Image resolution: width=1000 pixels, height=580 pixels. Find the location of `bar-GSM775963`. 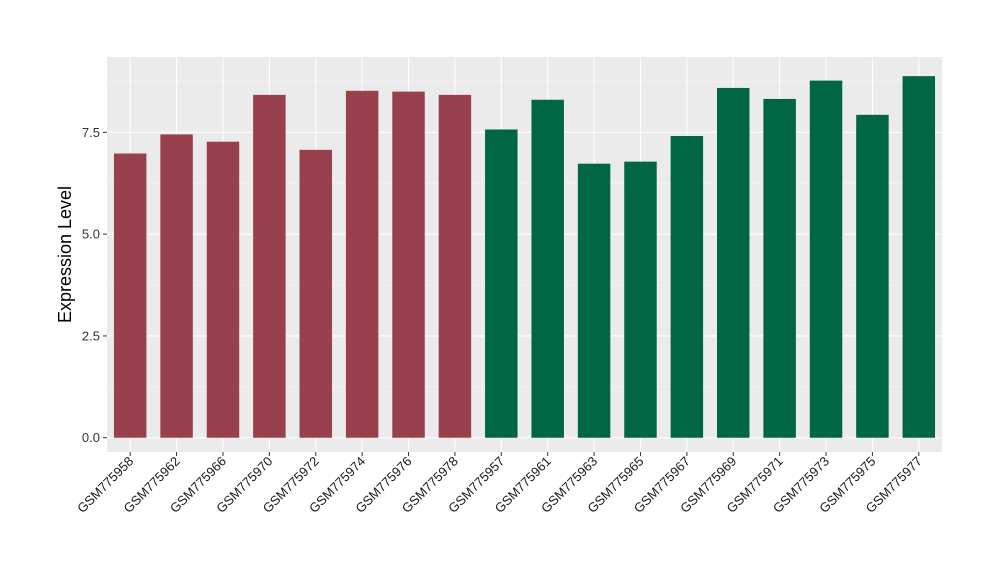

bar-GSM775963 is located at coordinates (594, 300).